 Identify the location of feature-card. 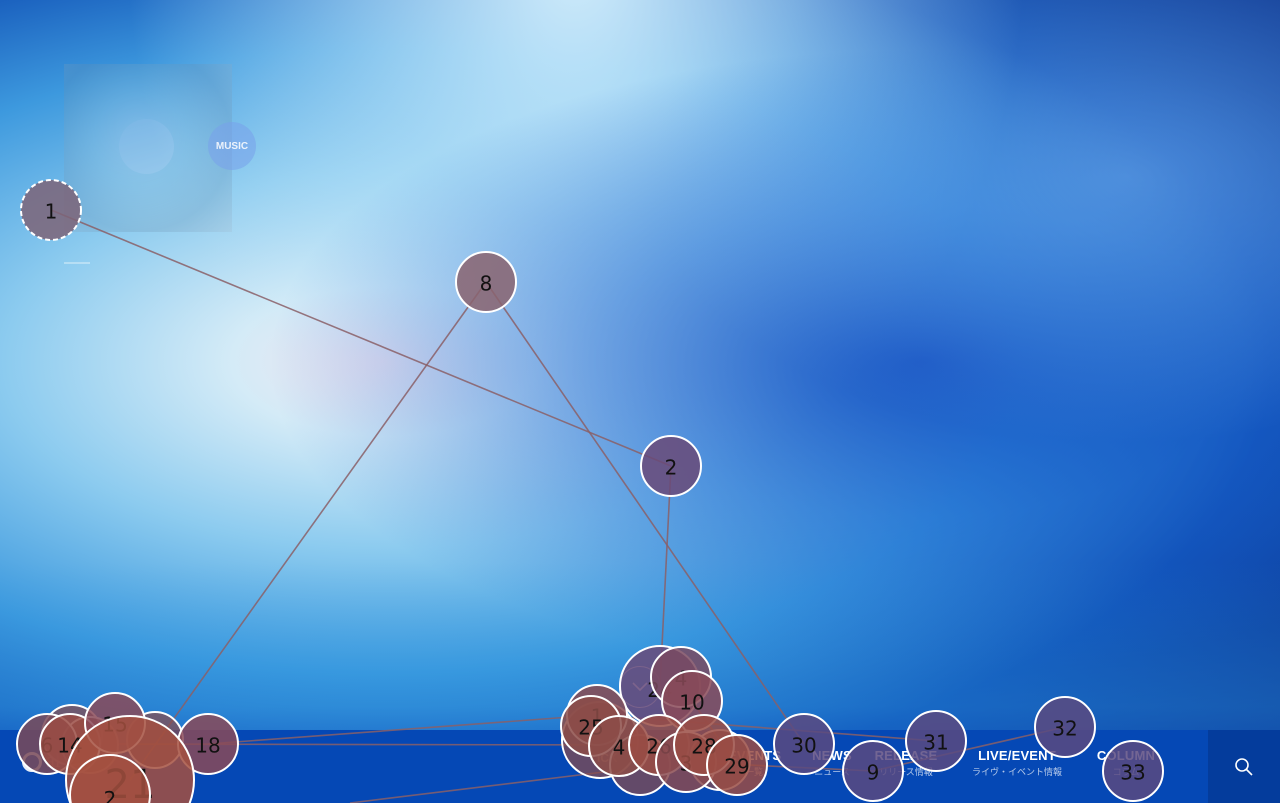
(148, 148).